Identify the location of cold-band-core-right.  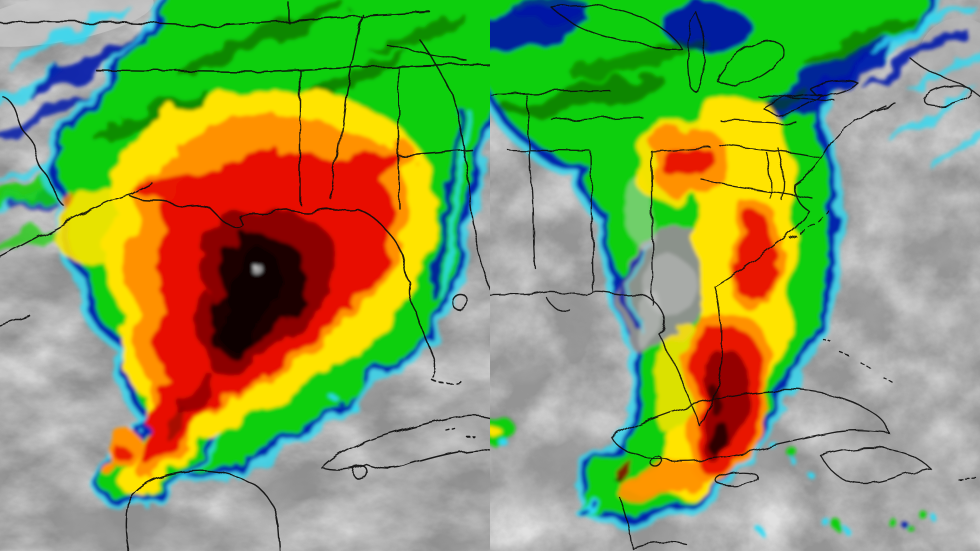
(704, 297).